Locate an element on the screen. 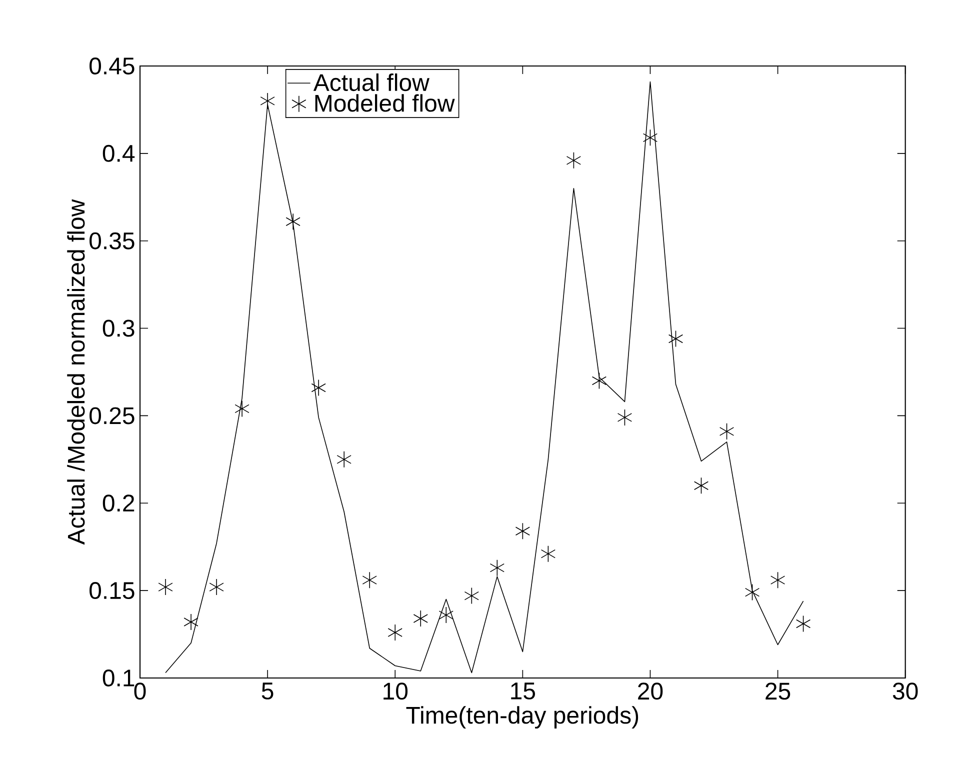  legend-label: Modeled flow is located at coordinates (385, 103).